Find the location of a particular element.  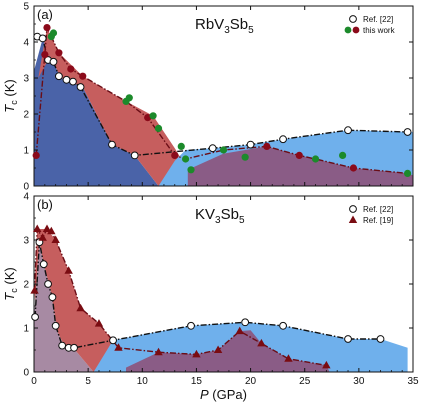

legend: Ref. [22] Ref. [19] is located at coordinates (370, 215).